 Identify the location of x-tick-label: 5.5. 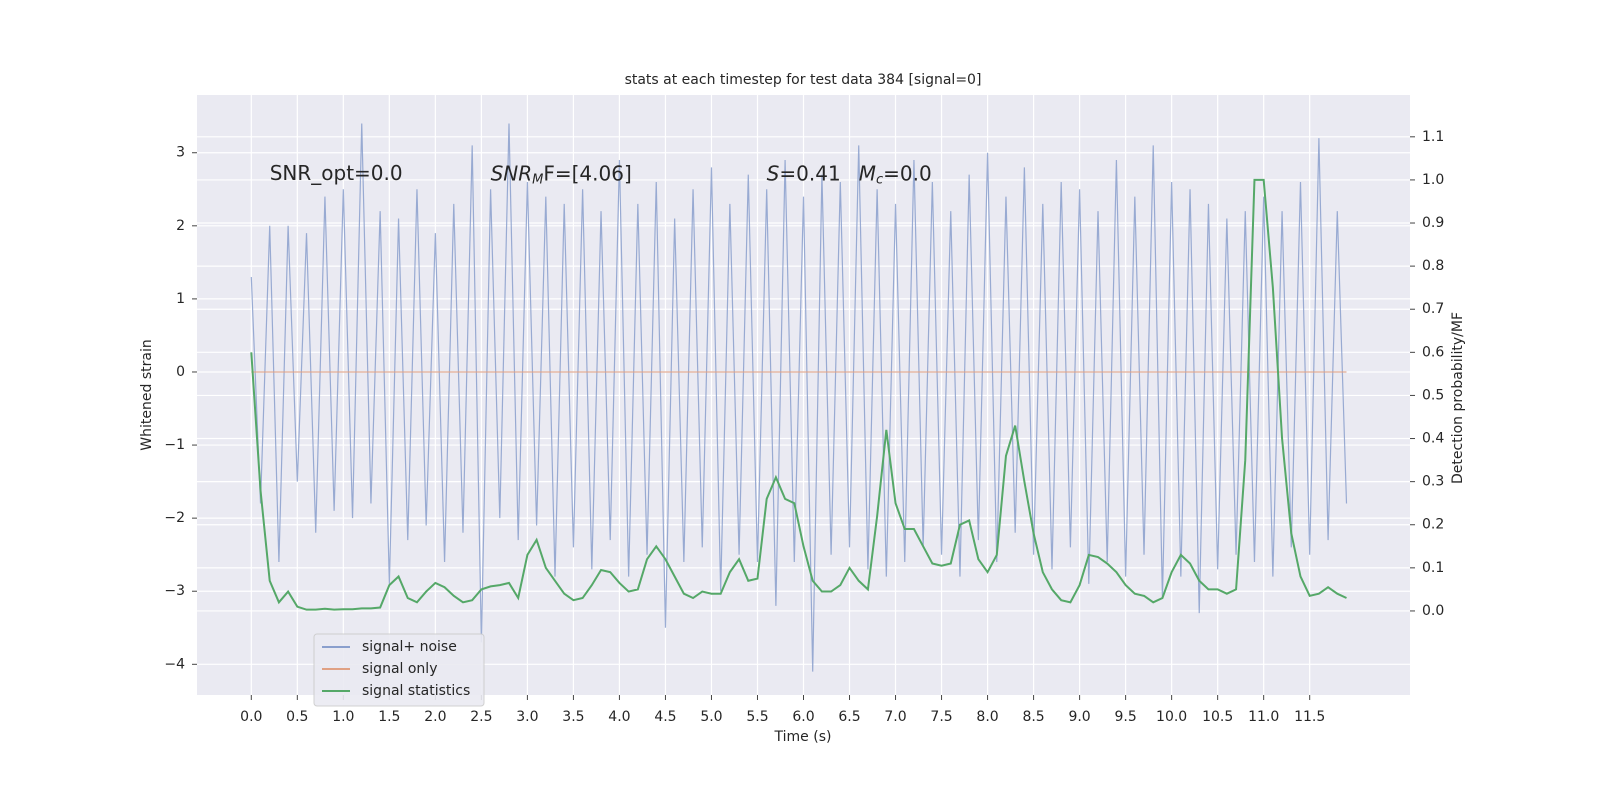
(757, 717).